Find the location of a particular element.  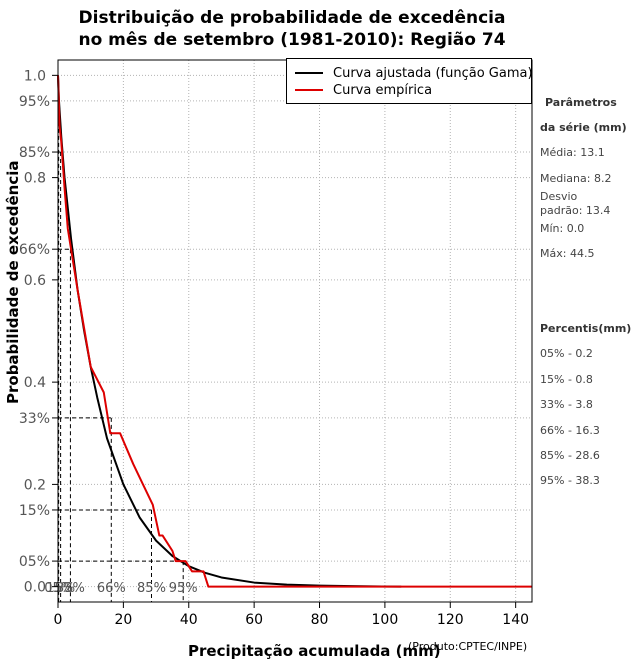

legend-label-fitted: Curva ajustada (função Gama) is located at coordinates (433, 73).